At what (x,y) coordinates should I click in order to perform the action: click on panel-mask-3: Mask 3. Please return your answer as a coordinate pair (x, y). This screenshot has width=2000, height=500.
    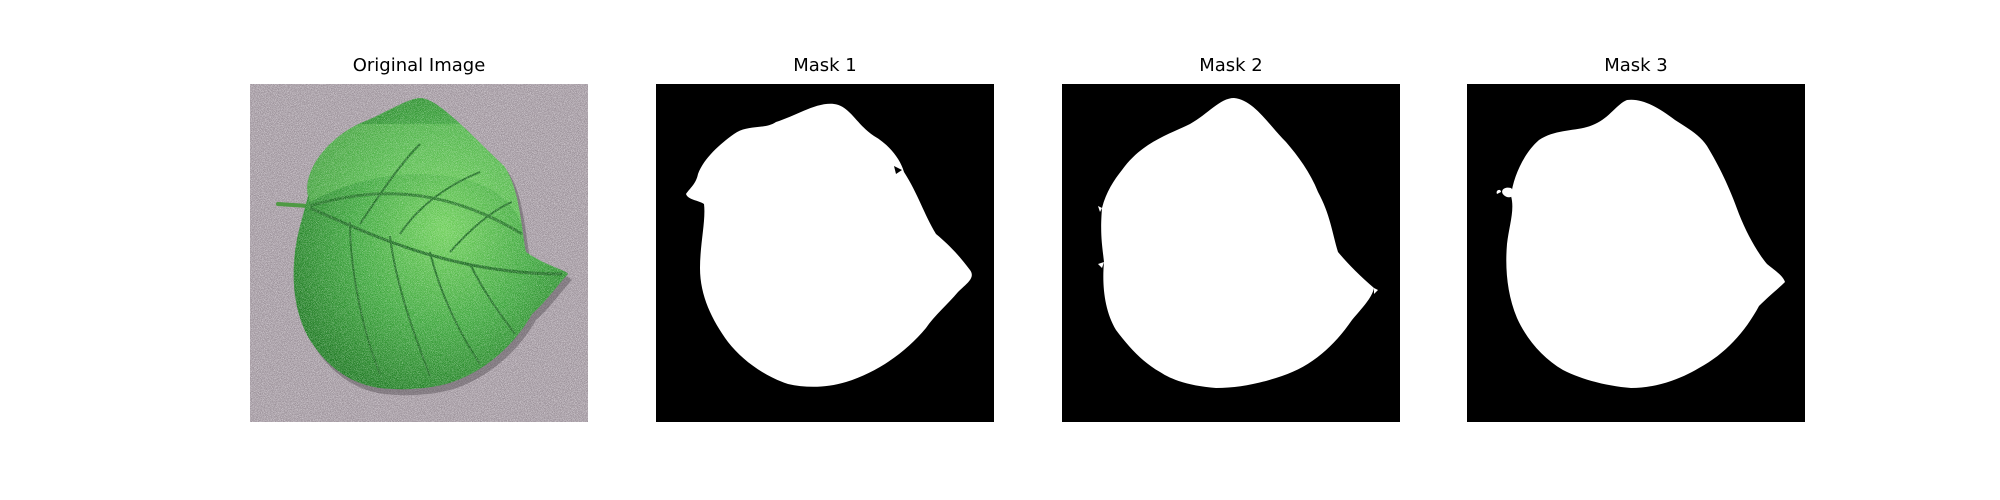
    Looking at the image, I should click on (1636, 238).